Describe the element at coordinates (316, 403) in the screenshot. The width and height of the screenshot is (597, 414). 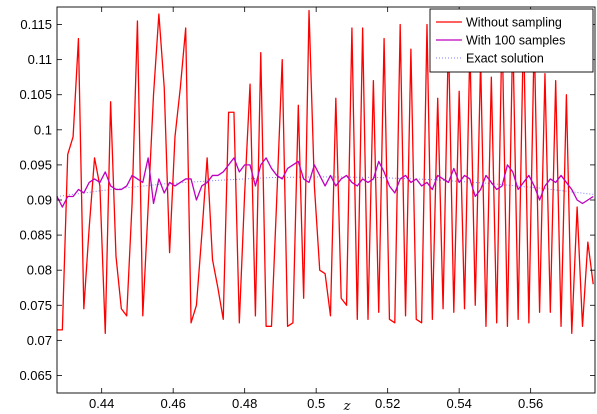
I see `x-tick-label: 0.5` at that location.